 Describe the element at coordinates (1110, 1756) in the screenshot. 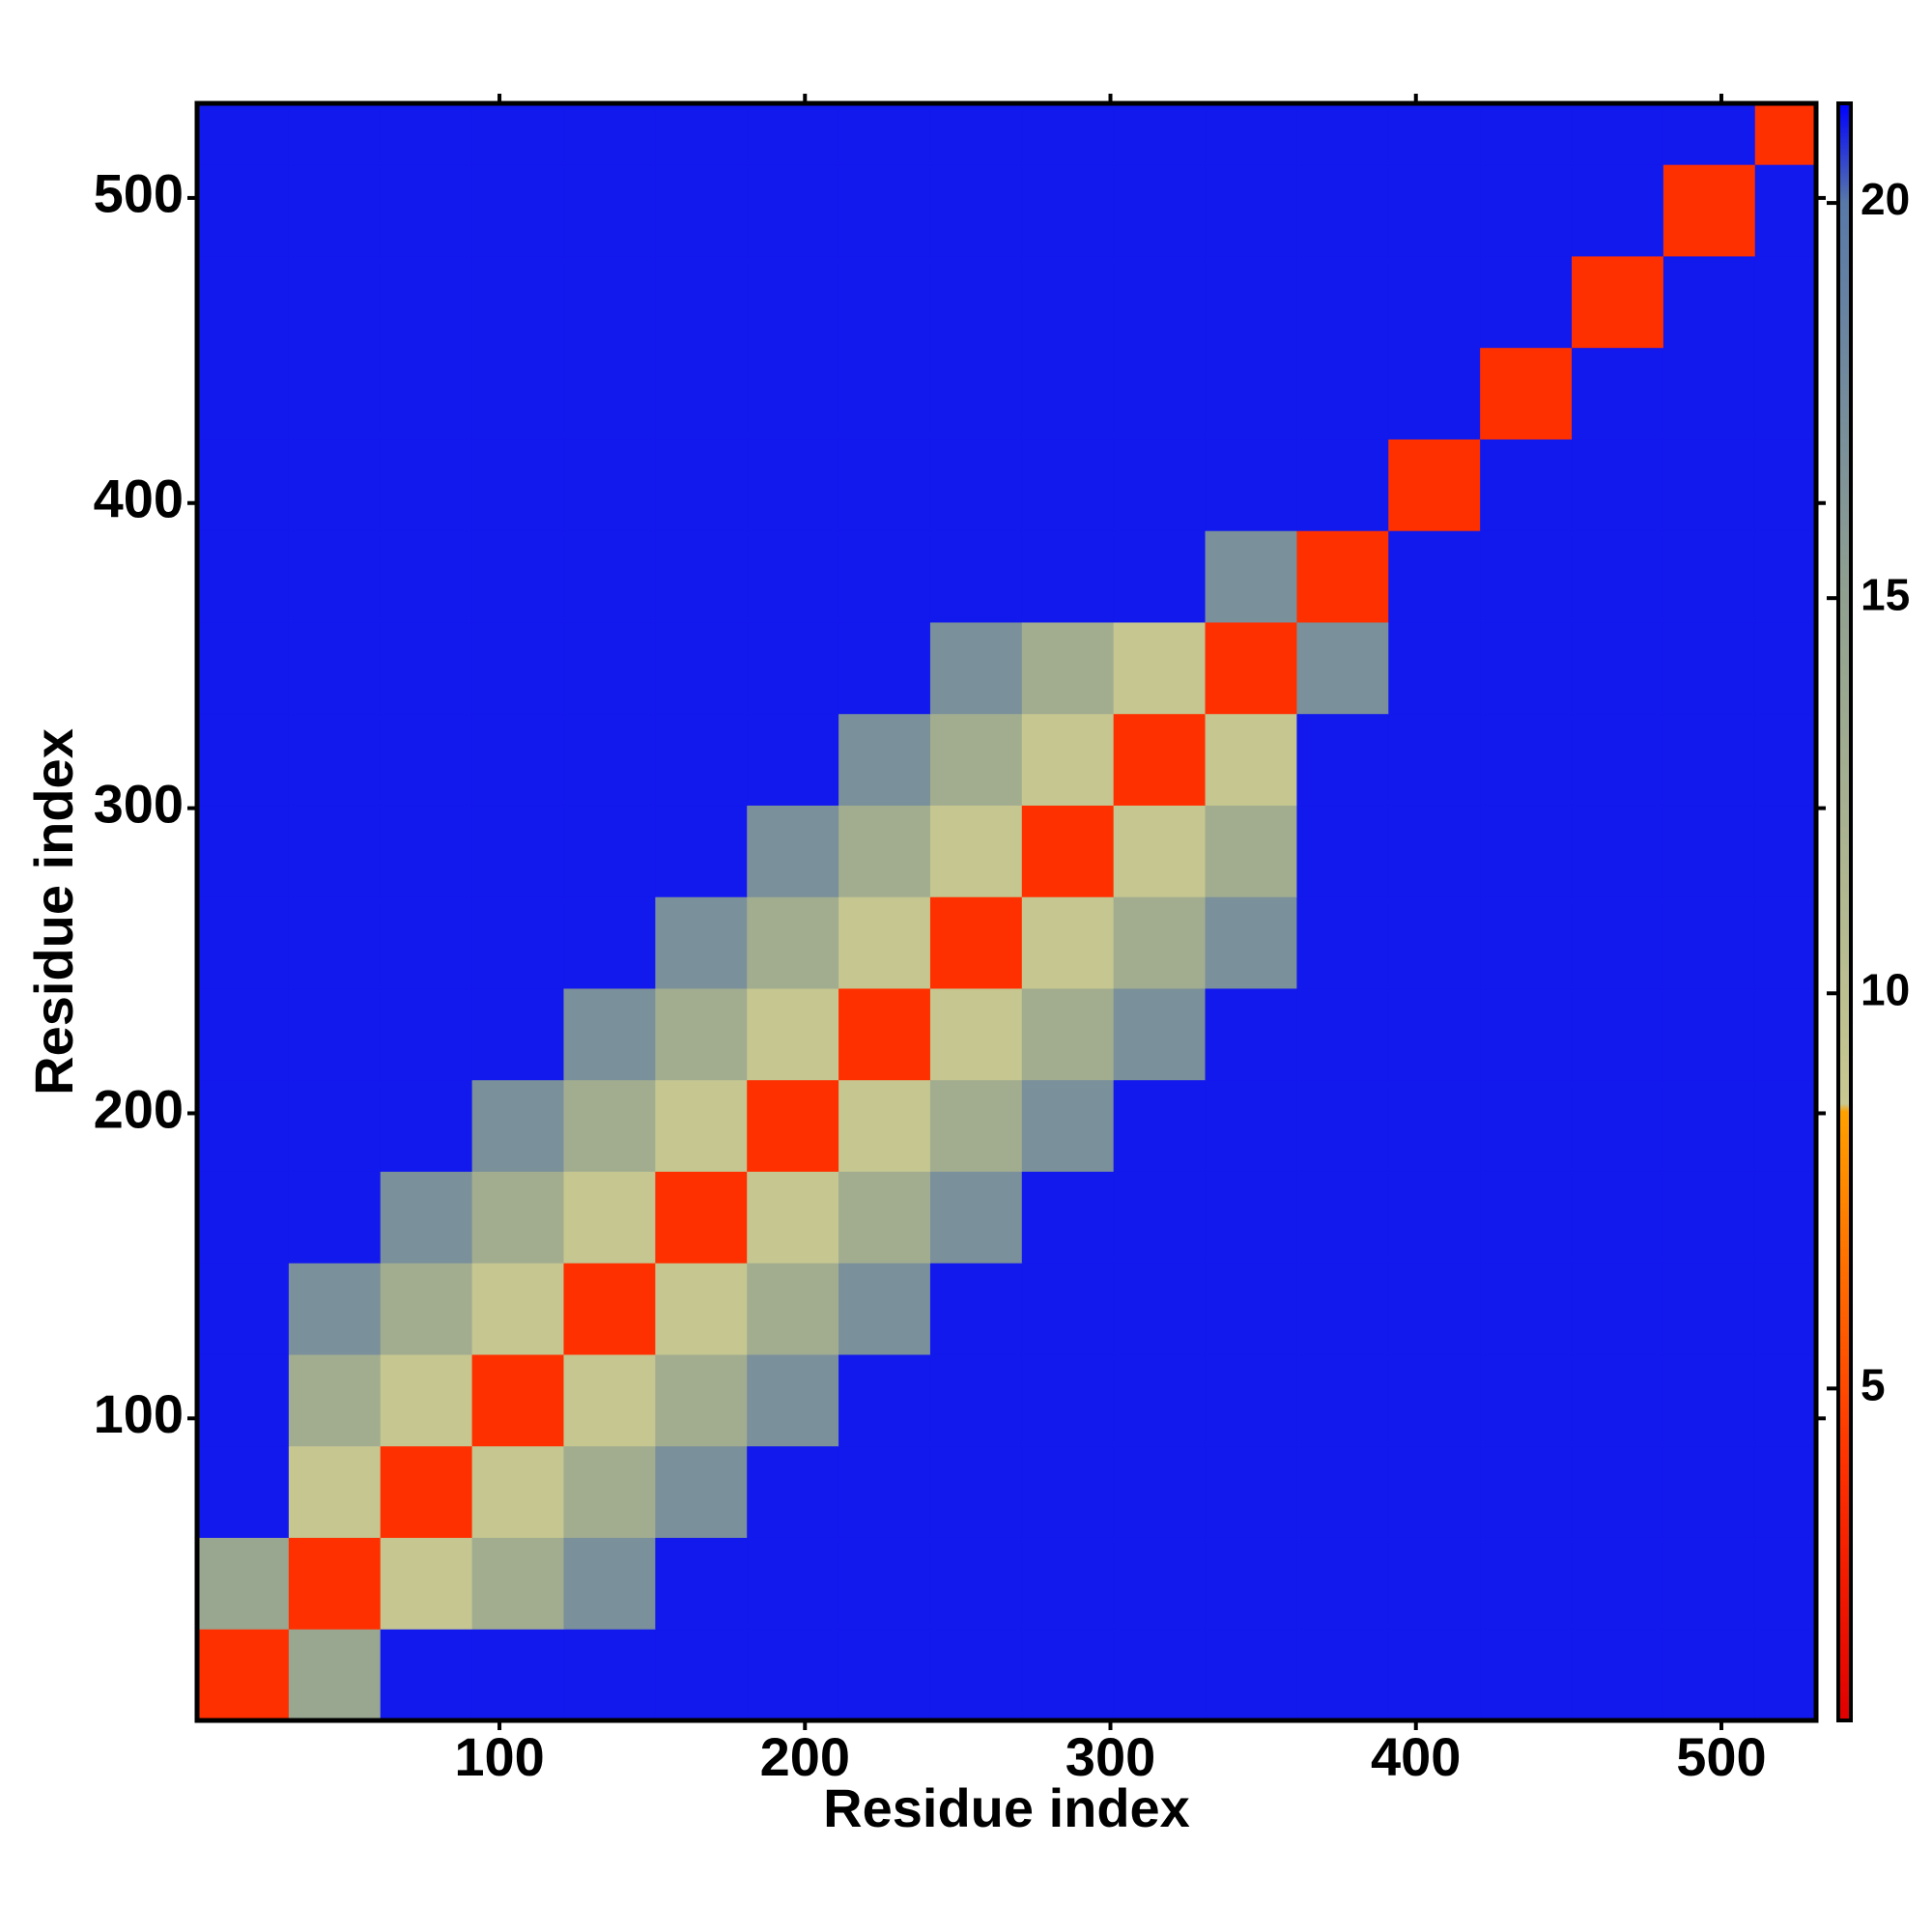

I see `x-tick-label: 300` at that location.